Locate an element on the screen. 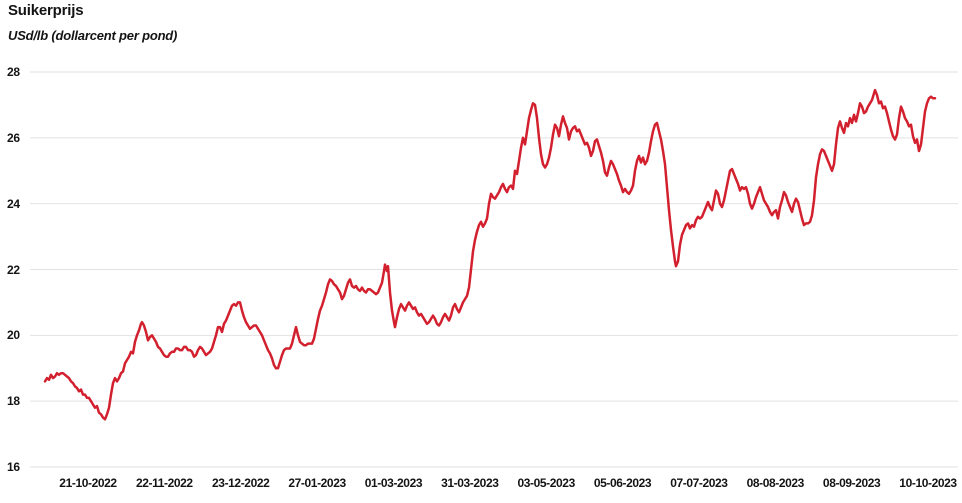  x-tick-label-08-08-2023: 08-08-2023 is located at coordinates (775, 483).